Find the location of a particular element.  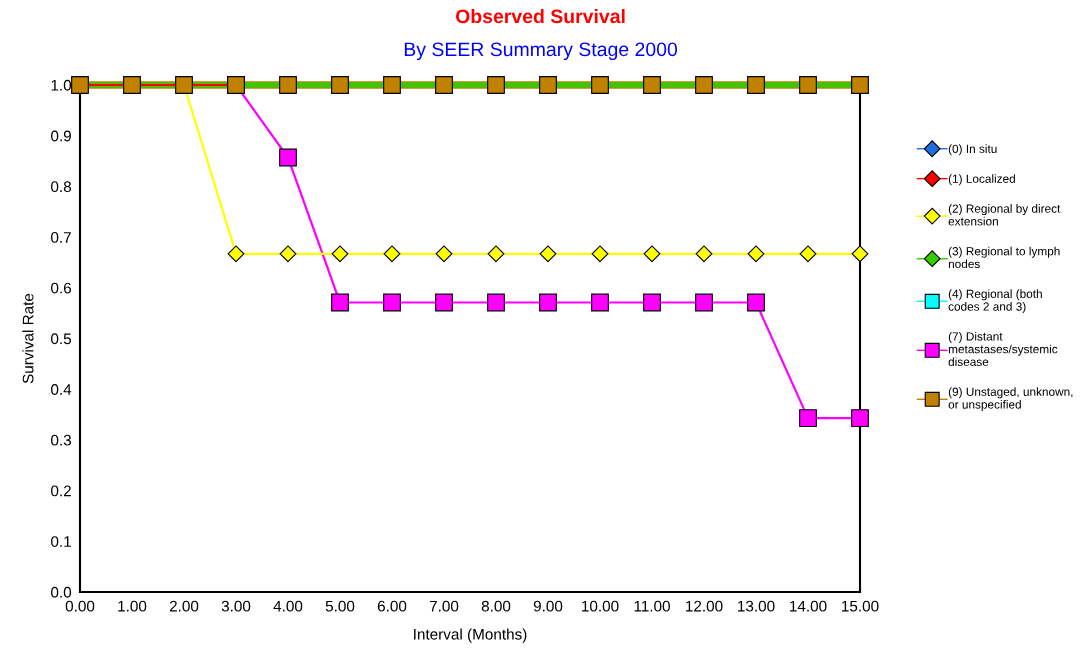

x-tick-label: 15.00 is located at coordinates (860, 606).